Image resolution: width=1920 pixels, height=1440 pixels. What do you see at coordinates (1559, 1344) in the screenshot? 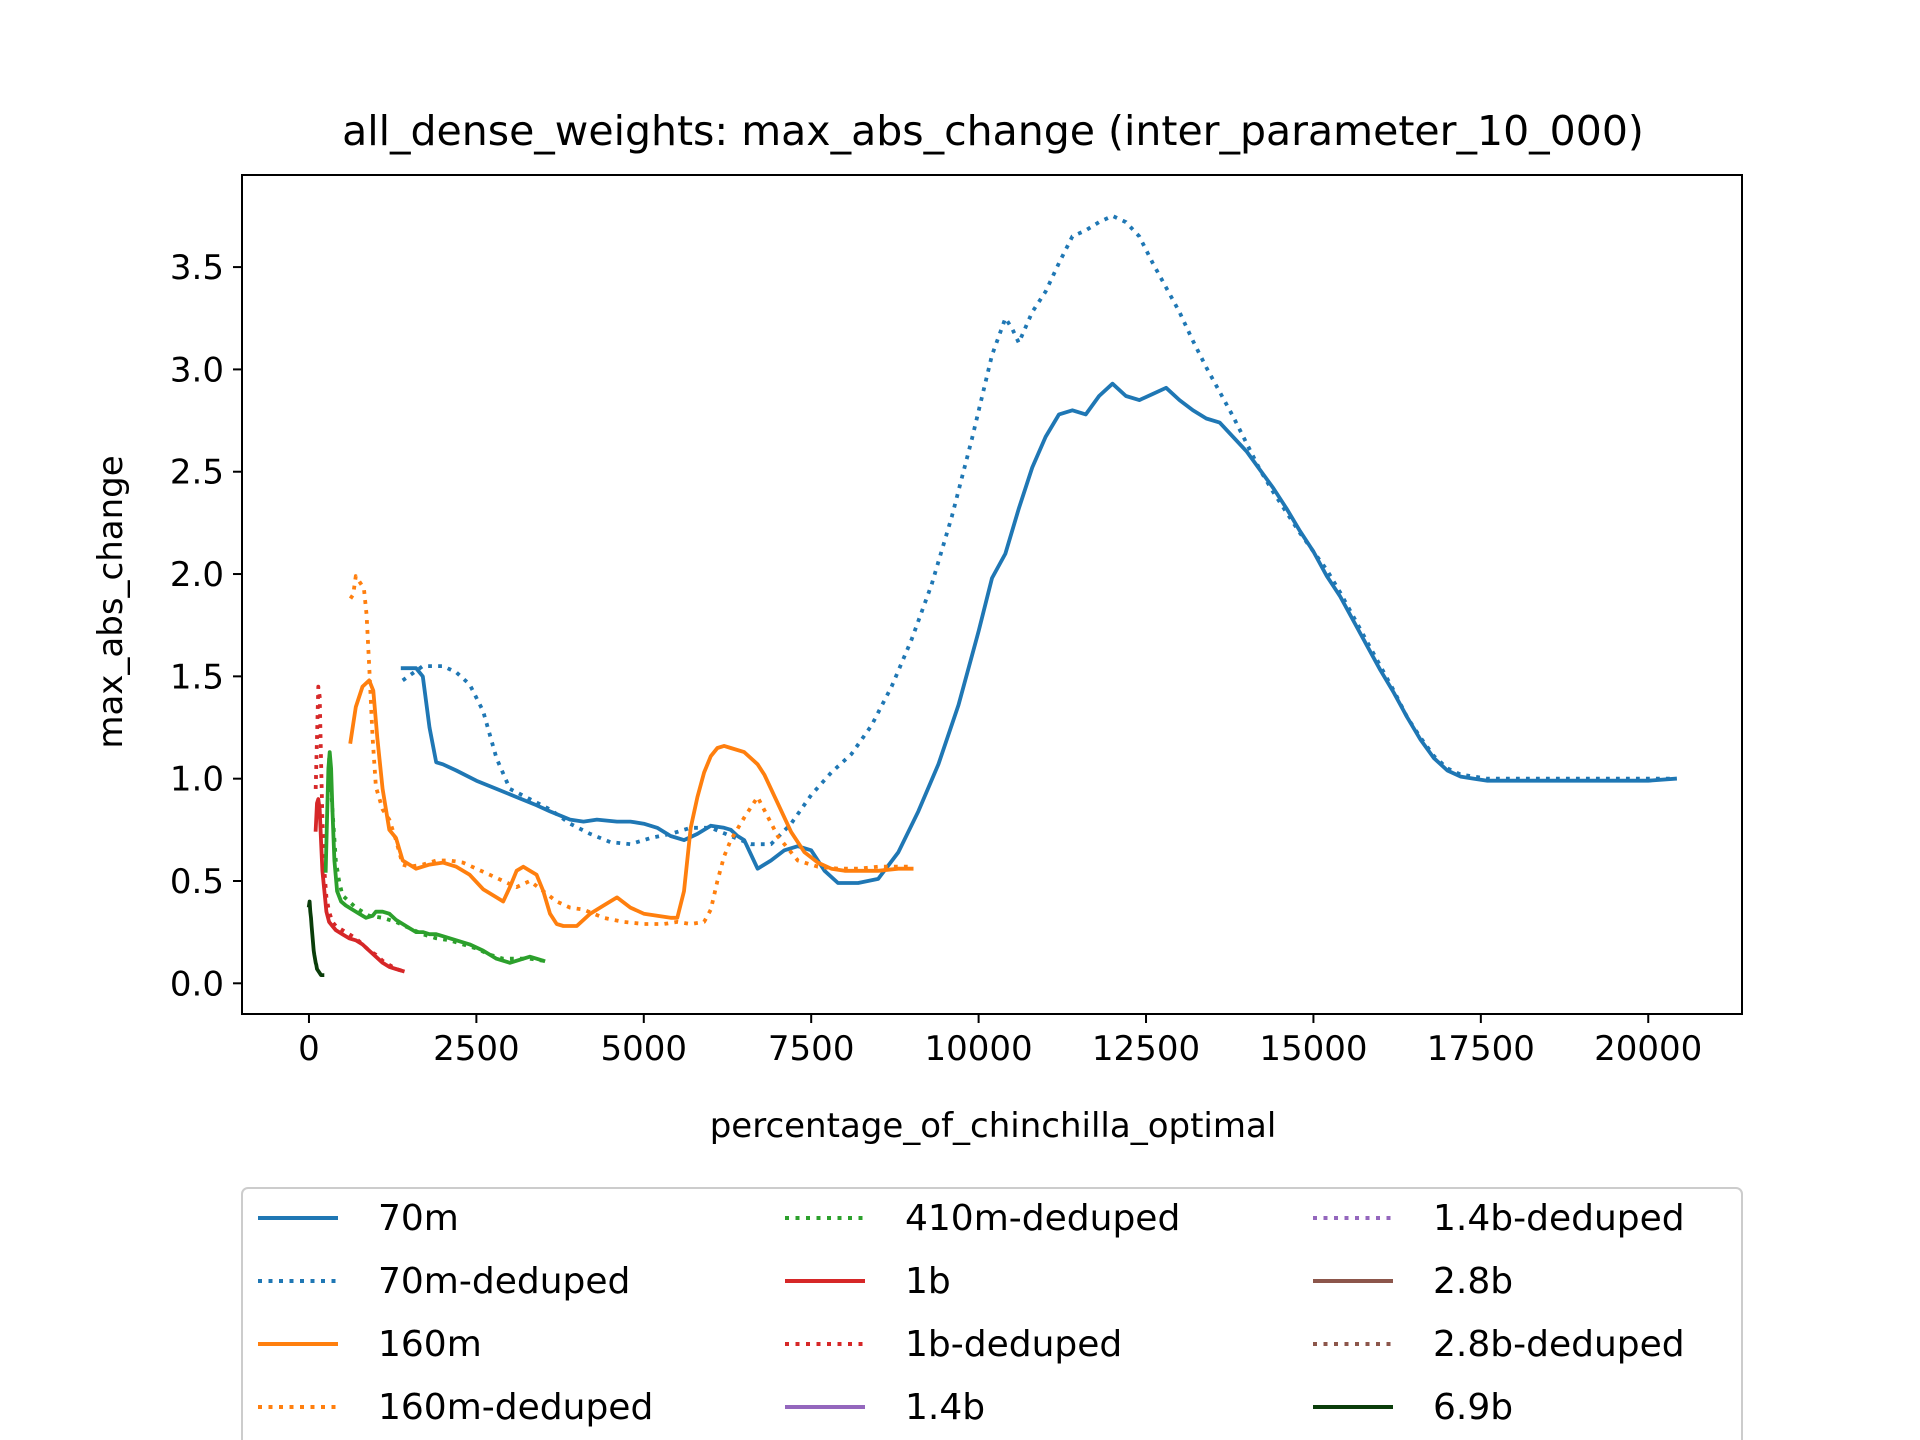
I see `legend-label-2.8b-deduped: 2.8b-deduped` at bounding box center [1559, 1344].